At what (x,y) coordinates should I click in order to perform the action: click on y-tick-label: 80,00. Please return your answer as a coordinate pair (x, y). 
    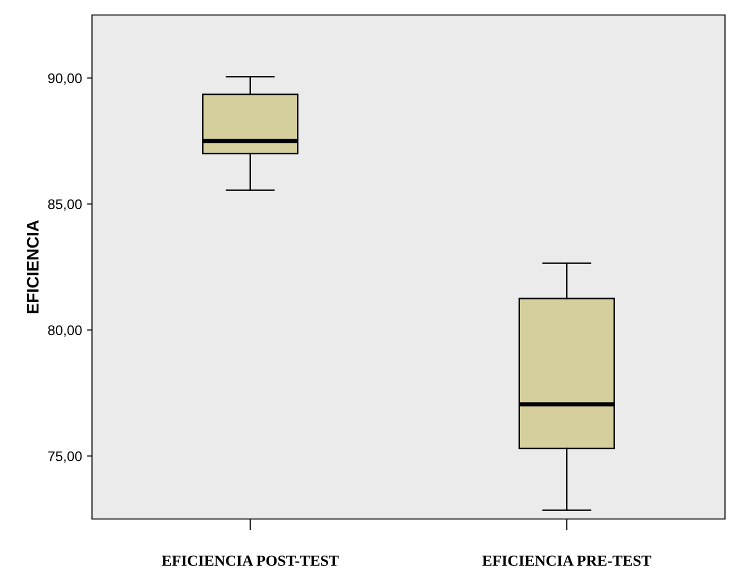
    Looking at the image, I should click on (65, 331).